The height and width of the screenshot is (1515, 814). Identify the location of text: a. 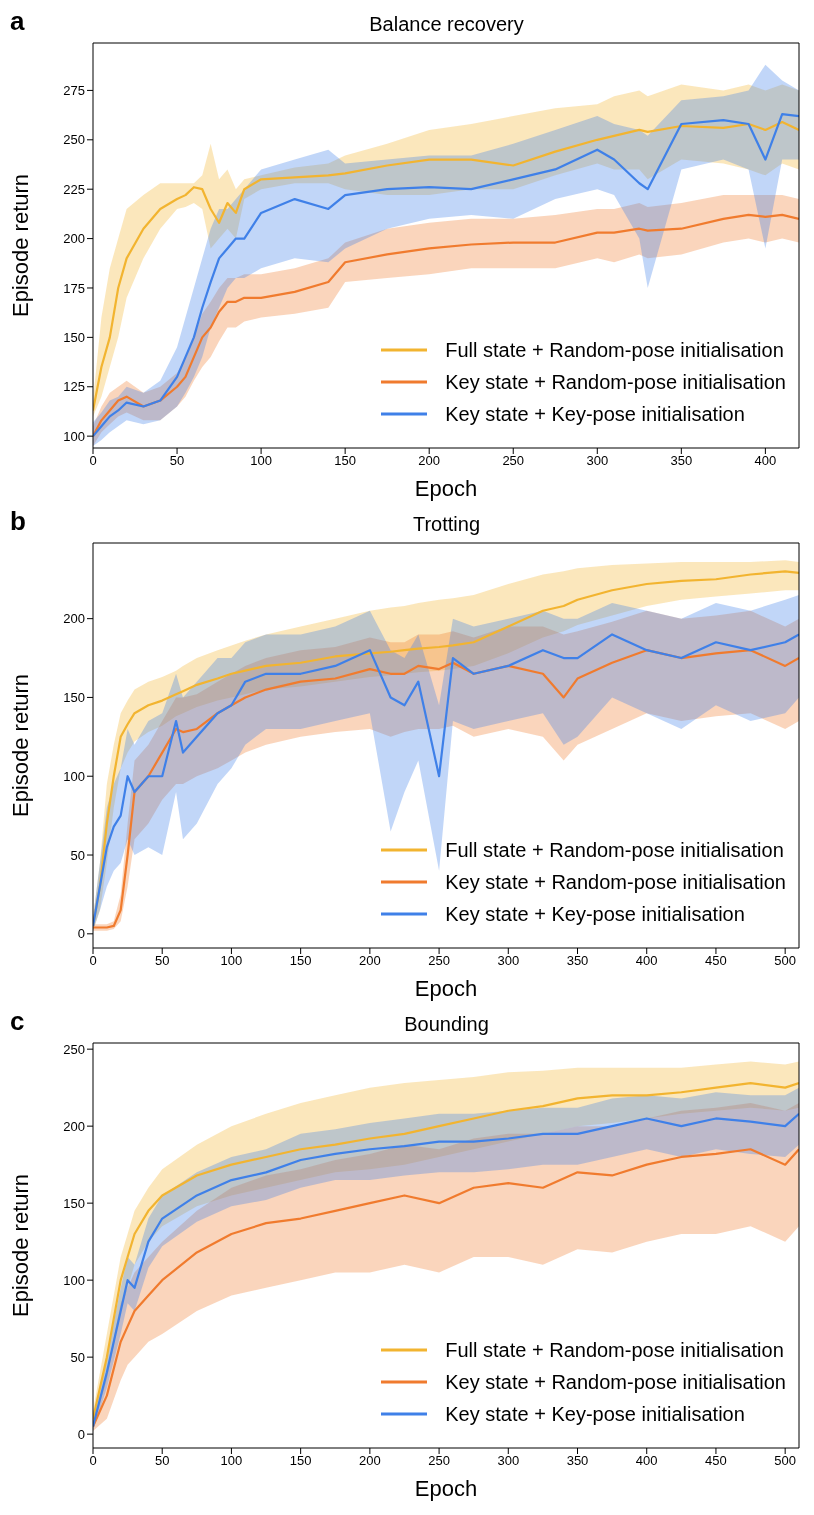
(17, 21).